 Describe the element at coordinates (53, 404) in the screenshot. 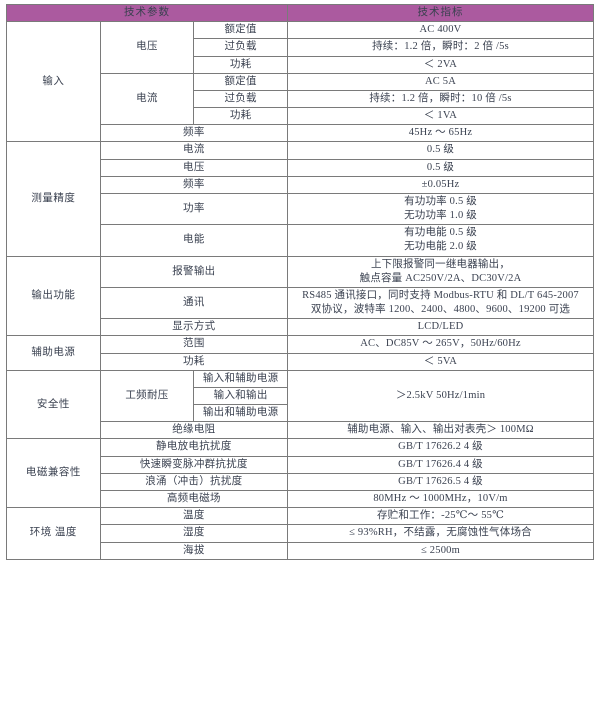

I see `category-safety: 安全性` at that location.